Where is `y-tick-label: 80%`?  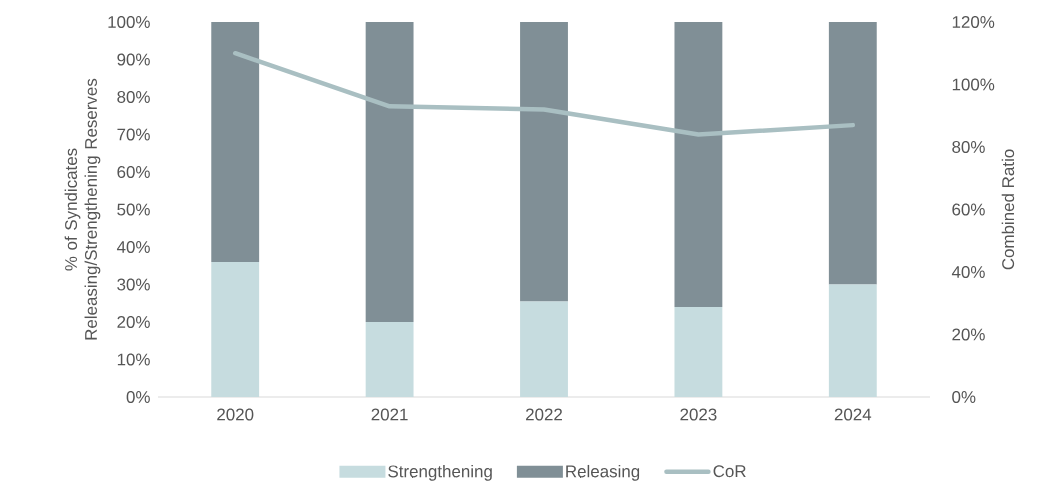
y-tick-label: 80% is located at coordinates (133, 97).